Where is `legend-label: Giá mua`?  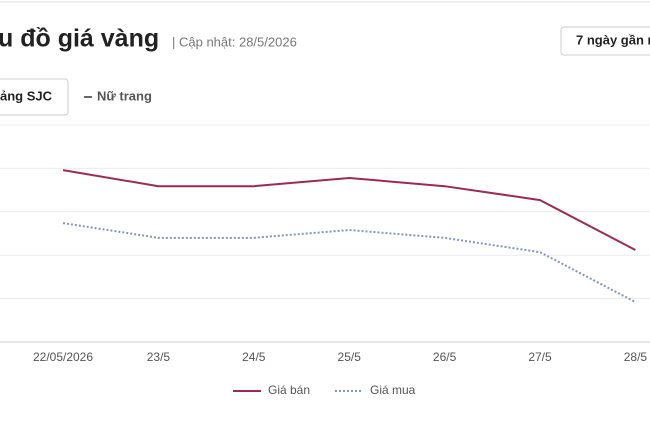 legend-label: Giá mua is located at coordinates (393, 390).